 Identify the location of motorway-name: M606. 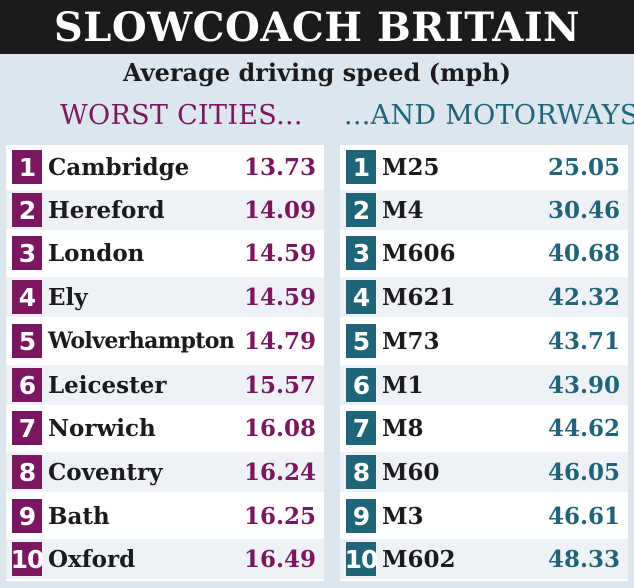
(419, 253).